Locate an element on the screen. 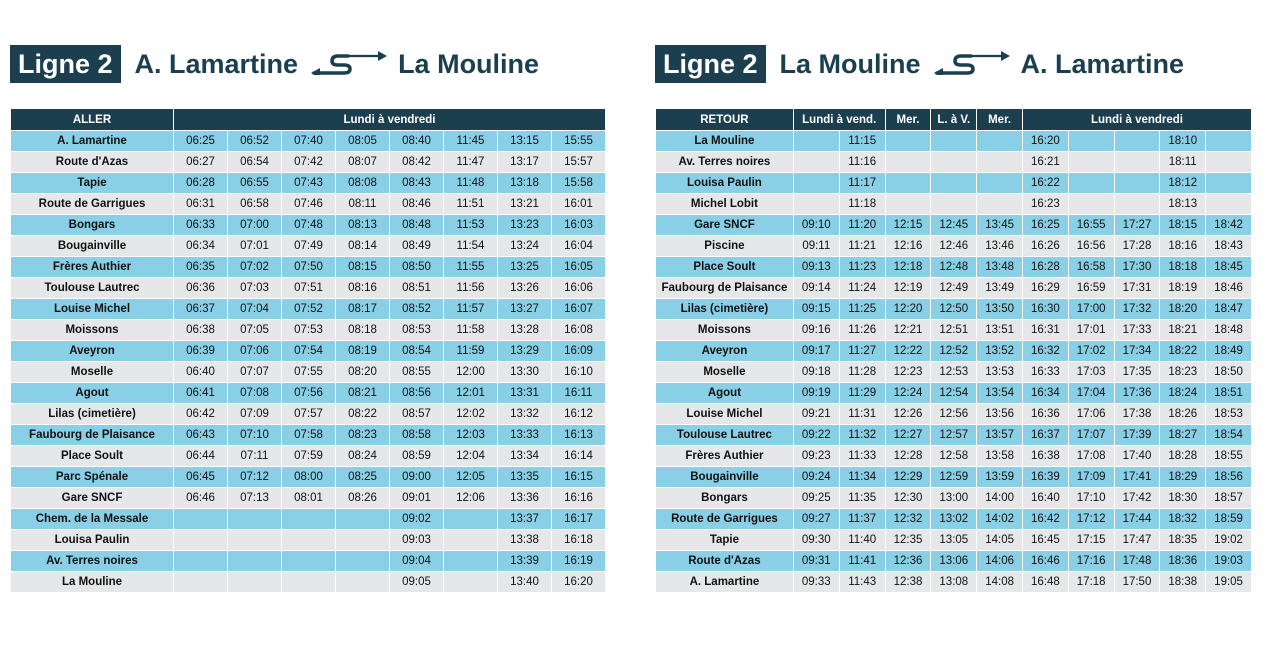  time-cell: 13:49 is located at coordinates (999, 288).